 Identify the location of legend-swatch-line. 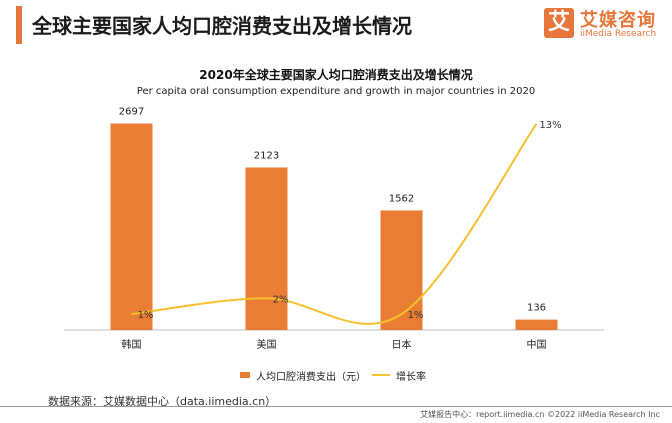
(381, 375).